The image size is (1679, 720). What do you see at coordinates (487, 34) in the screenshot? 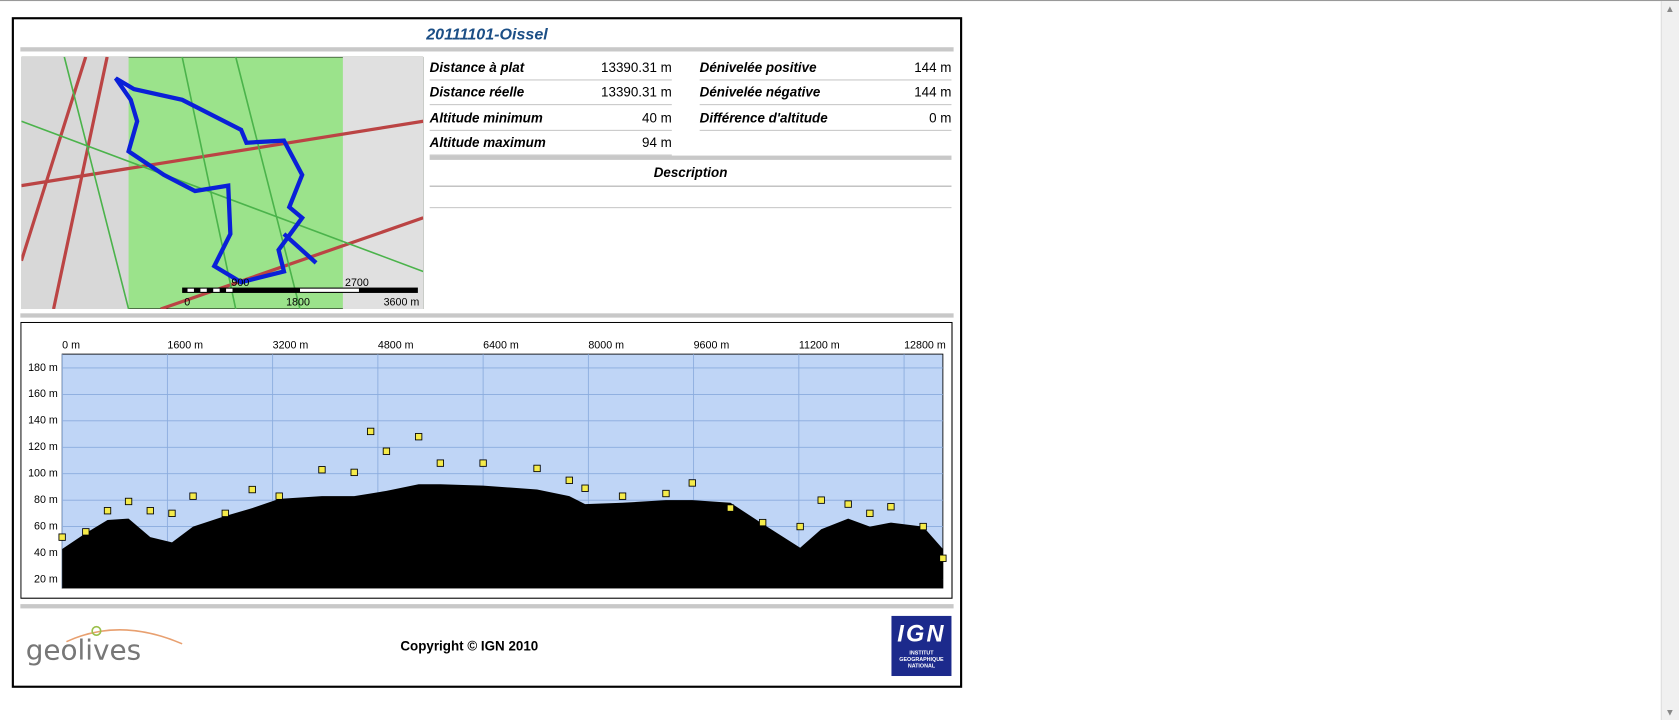
I see `report-title: 20111101-Oissel` at bounding box center [487, 34].